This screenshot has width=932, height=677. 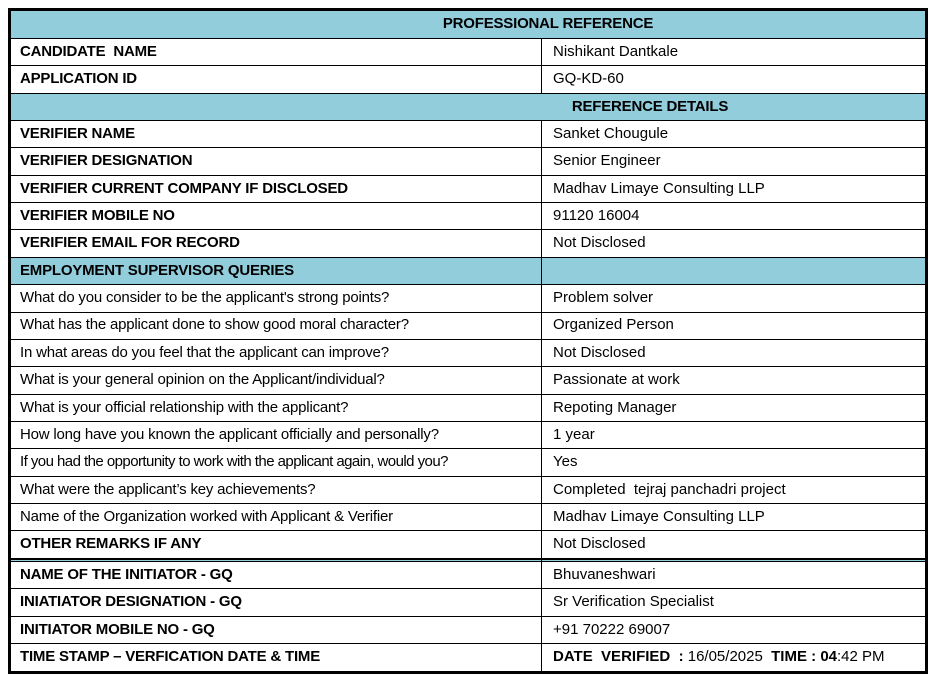 What do you see at coordinates (734, 629) in the screenshot?
I see `initiator-mobile-value: +91 70222 69007` at bounding box center [734, 629].